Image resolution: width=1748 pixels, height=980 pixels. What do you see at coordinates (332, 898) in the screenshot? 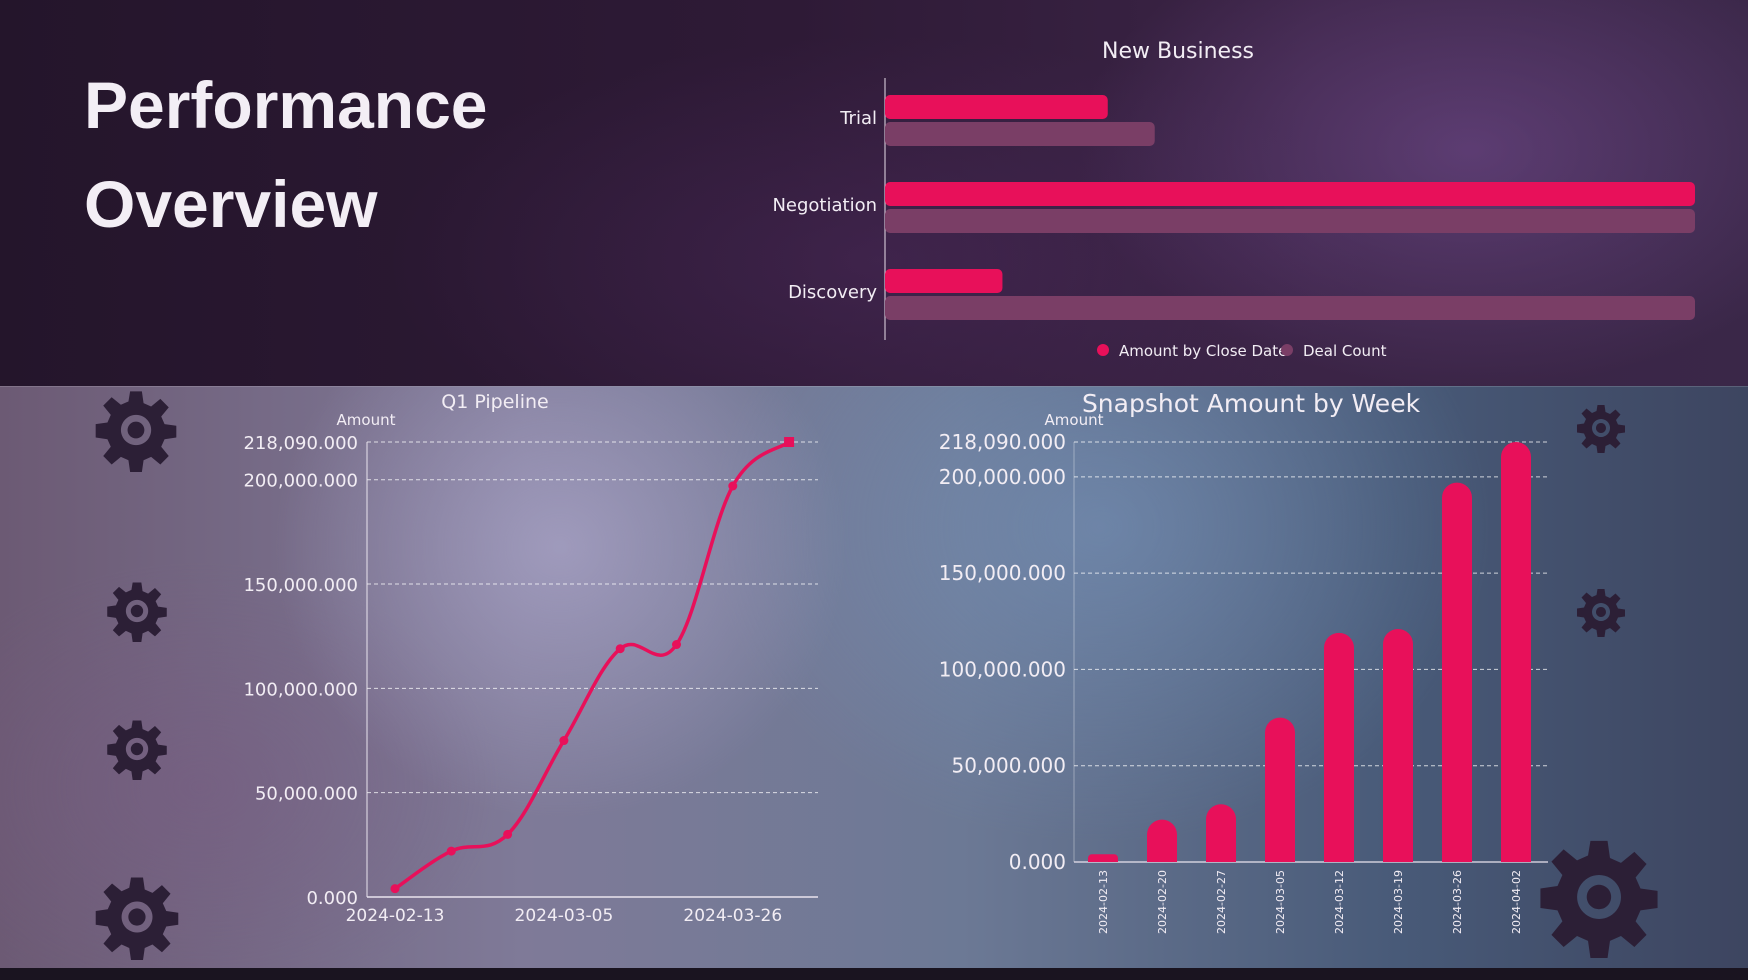
I see `q1-pipeline-y-tick-label: 0.000` at bounding box center [332, 898].